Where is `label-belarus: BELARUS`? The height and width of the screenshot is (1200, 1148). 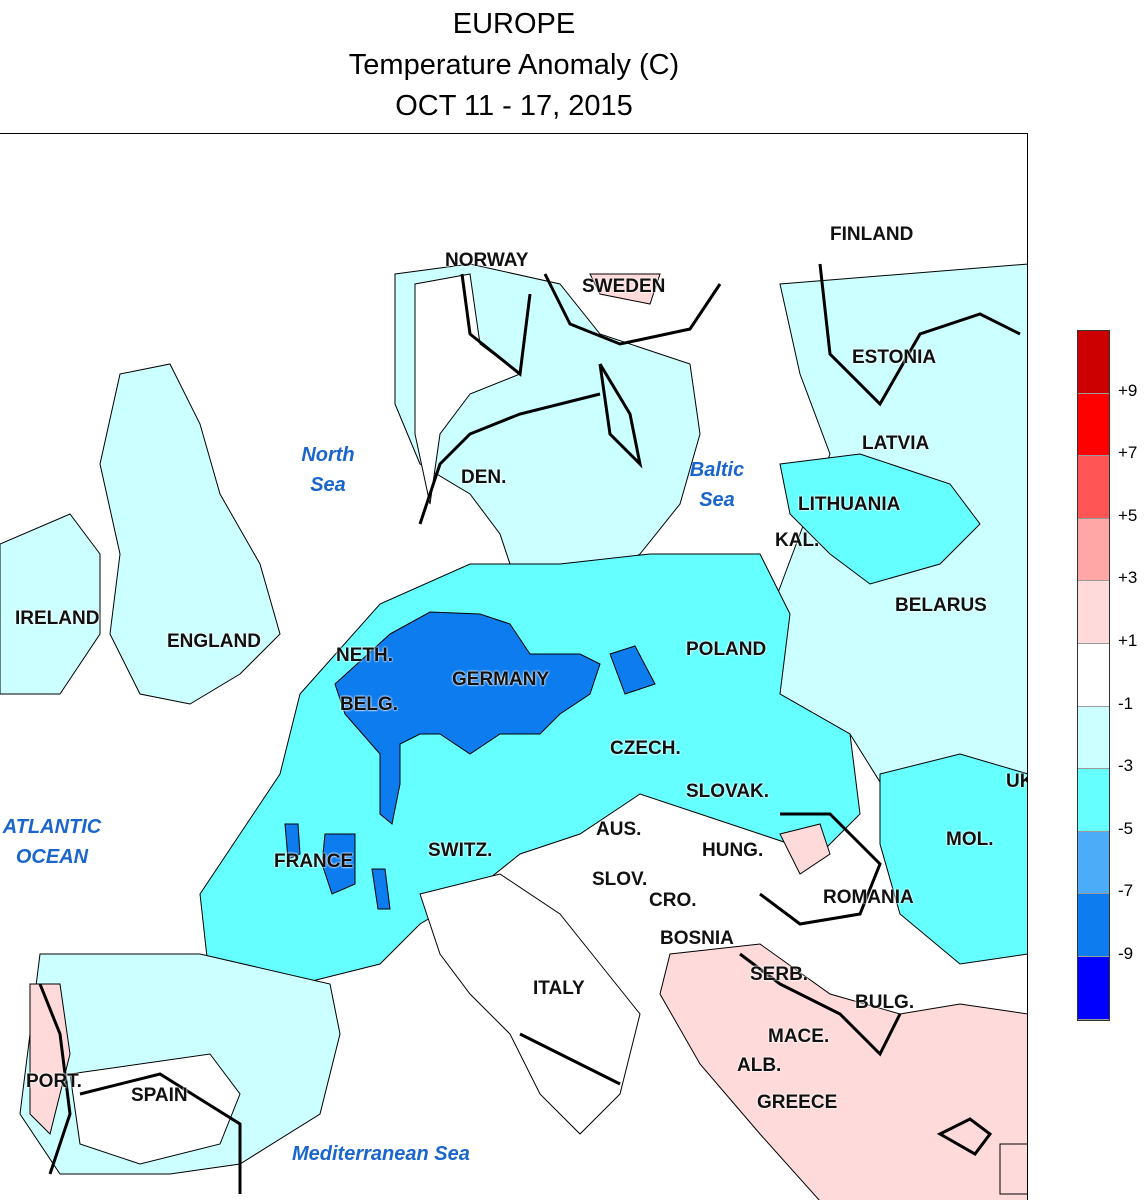
label-belarus: BELARUS is located at coordinates (941, 605).